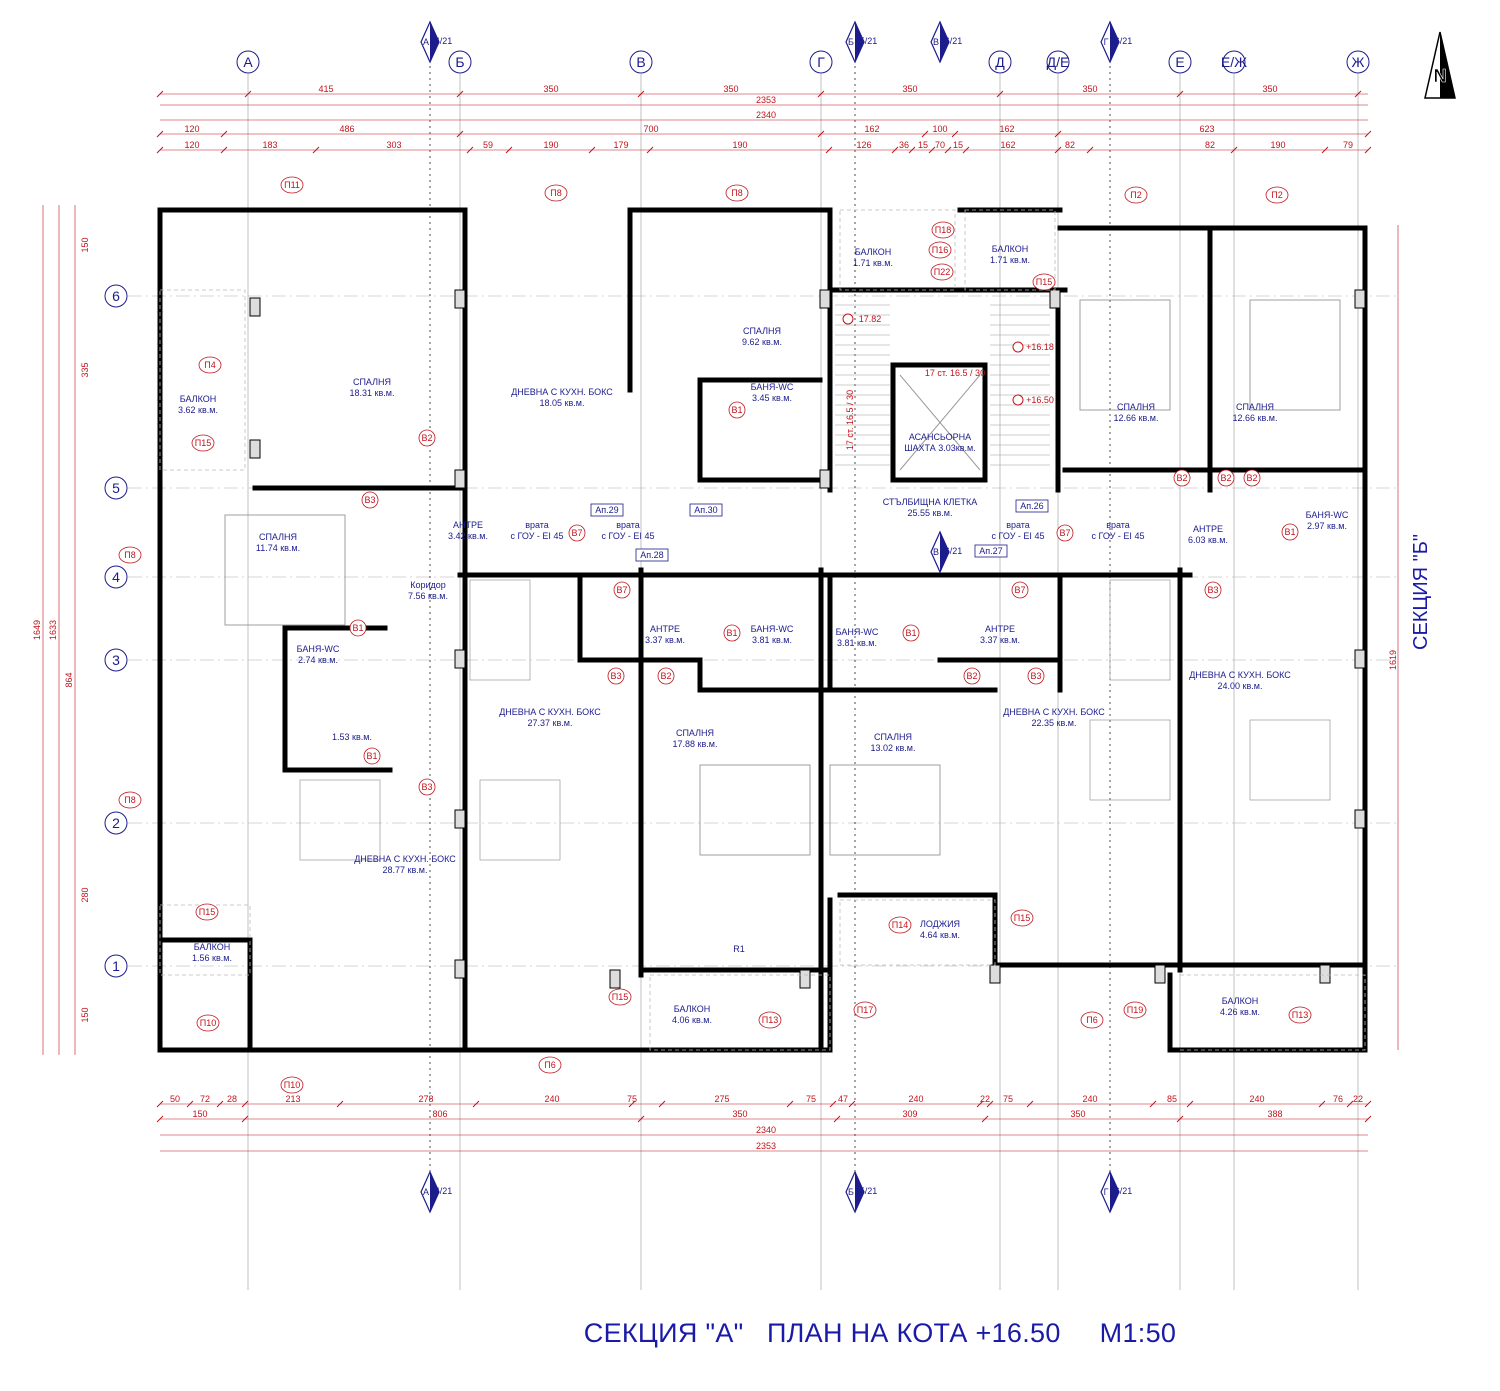 This screenshot has height=1391, width=1500. Describe the element at coordinates (692, 1020) in the screenshot. I see `room-area: 4.06 кв.м.` at that location.